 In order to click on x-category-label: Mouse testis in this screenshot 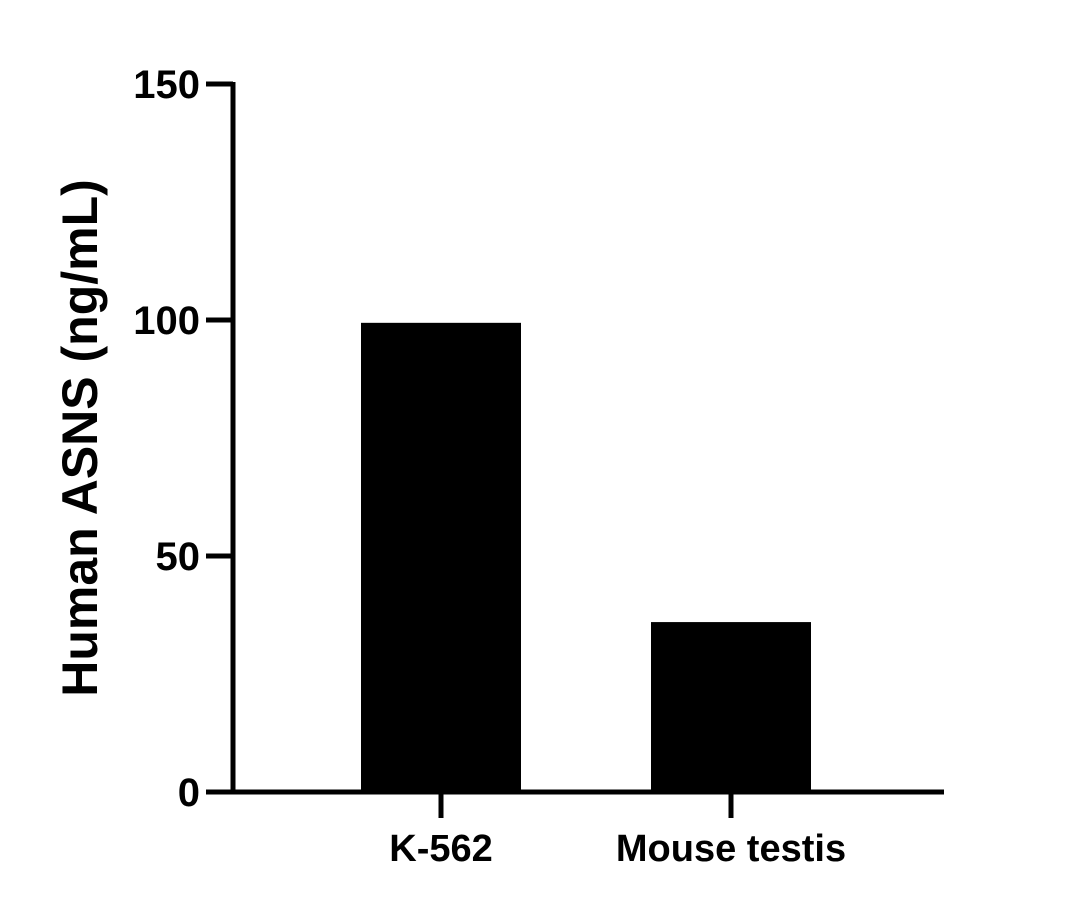, I will do `click(731, 849)`.